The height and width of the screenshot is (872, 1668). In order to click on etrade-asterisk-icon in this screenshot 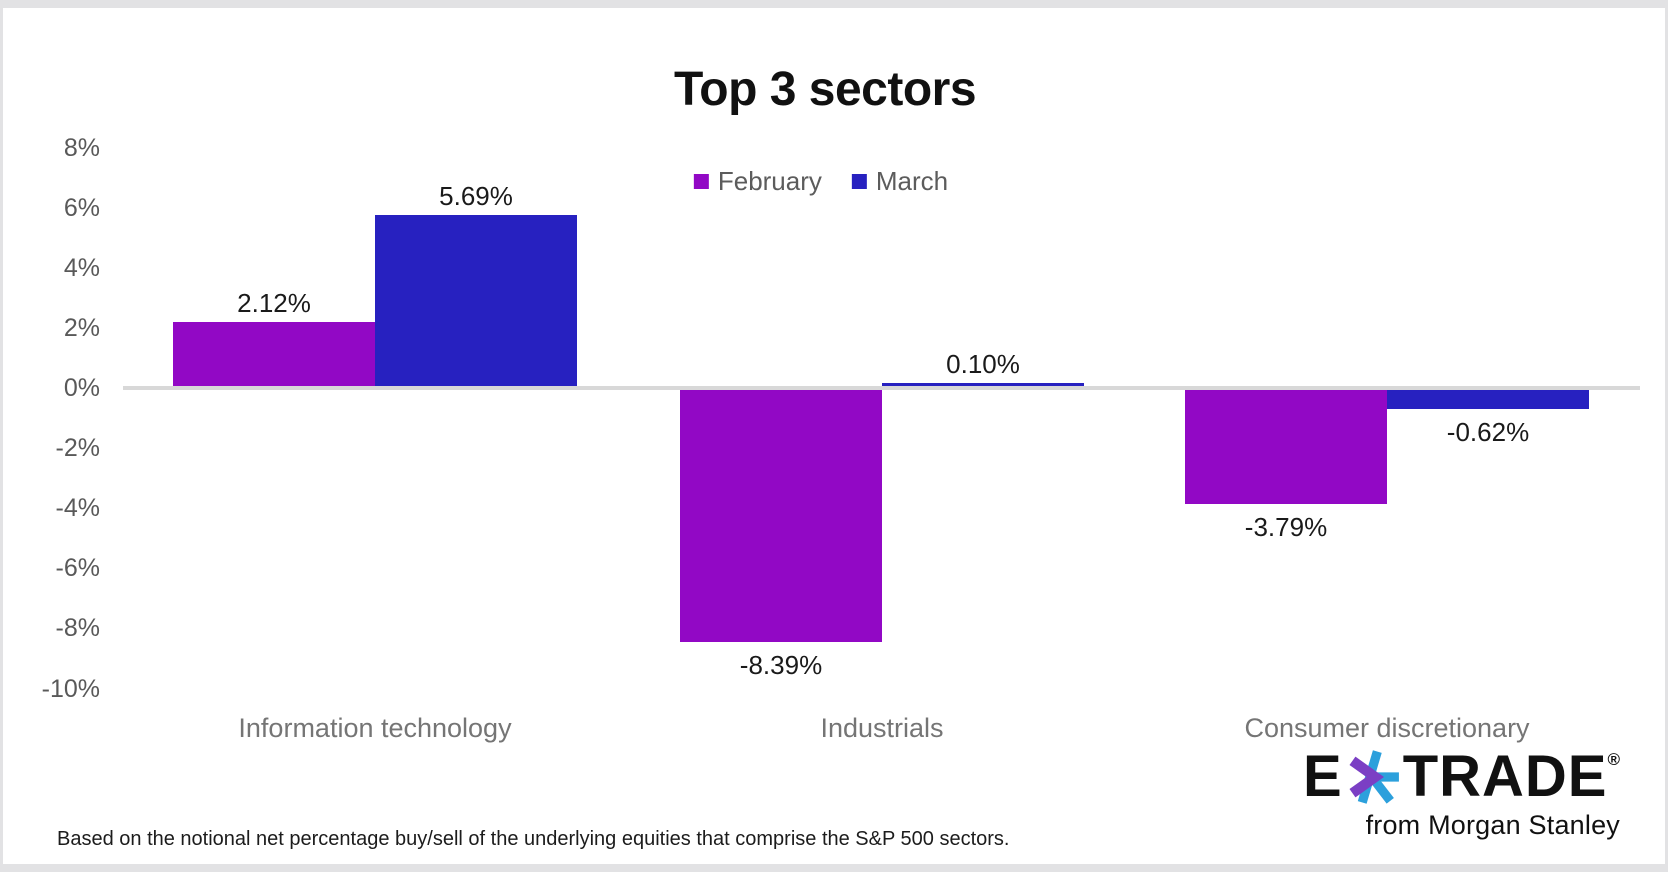, I will do `click(1374, 777)`.